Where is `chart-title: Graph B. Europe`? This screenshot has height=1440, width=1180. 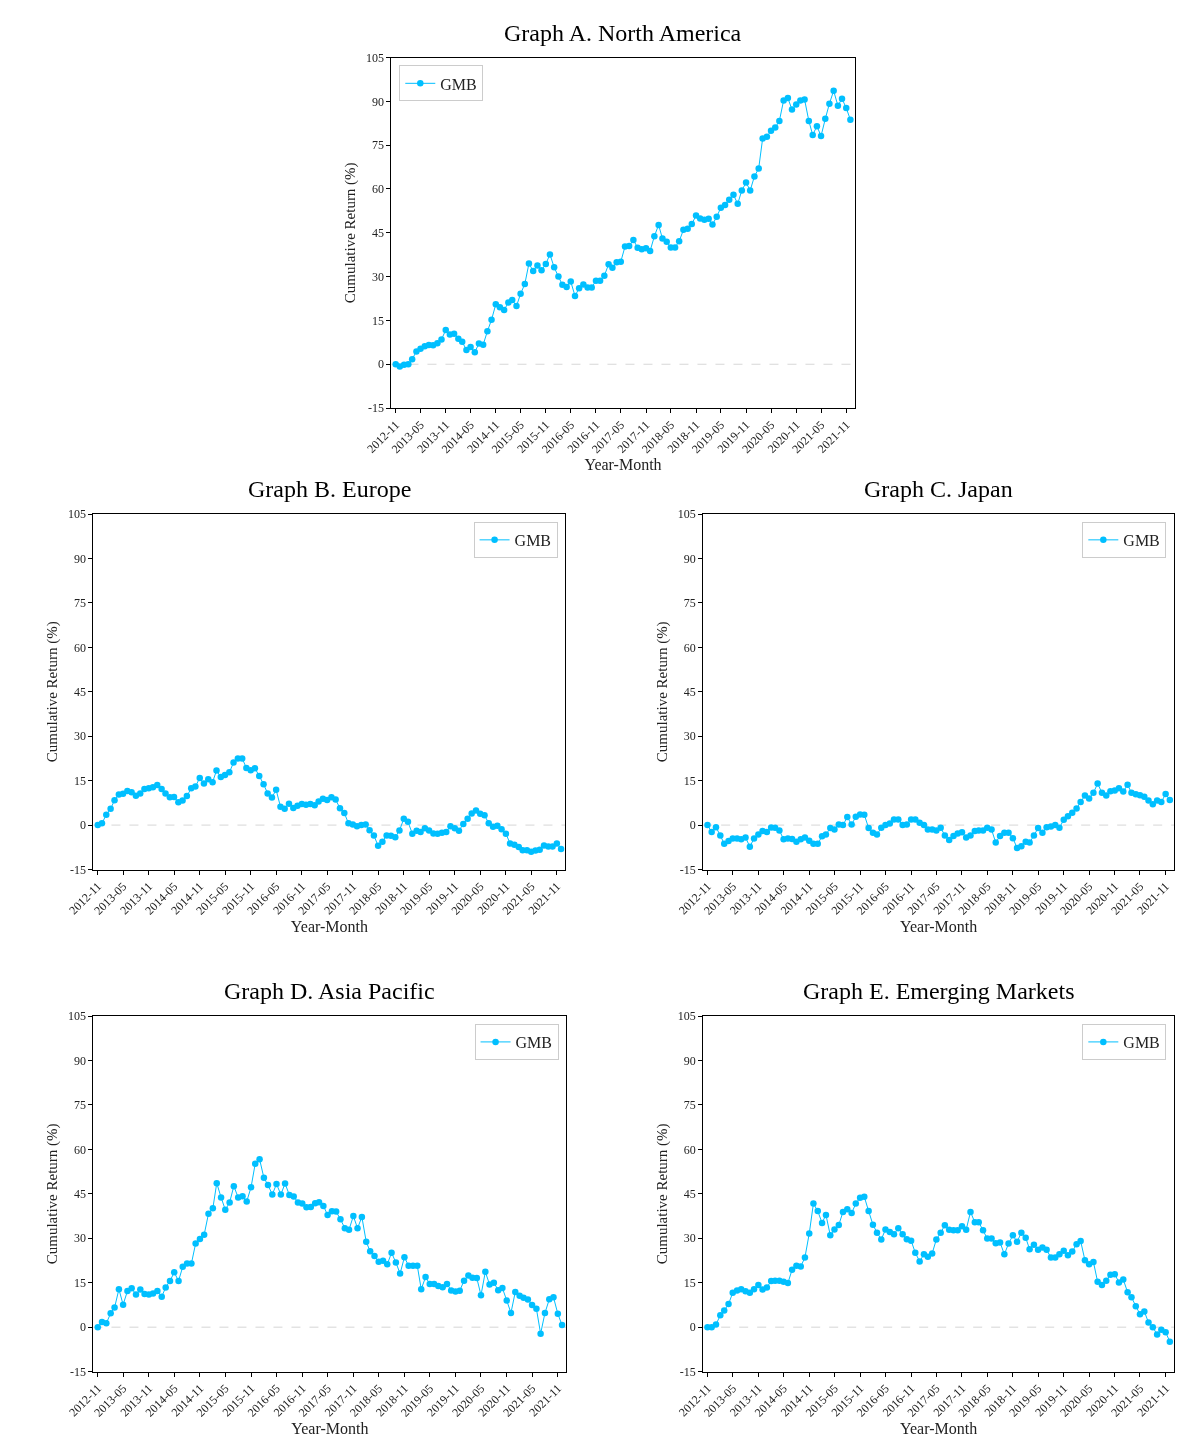 chart-title: Graph B. Europe is located at coordinates (330, 489).